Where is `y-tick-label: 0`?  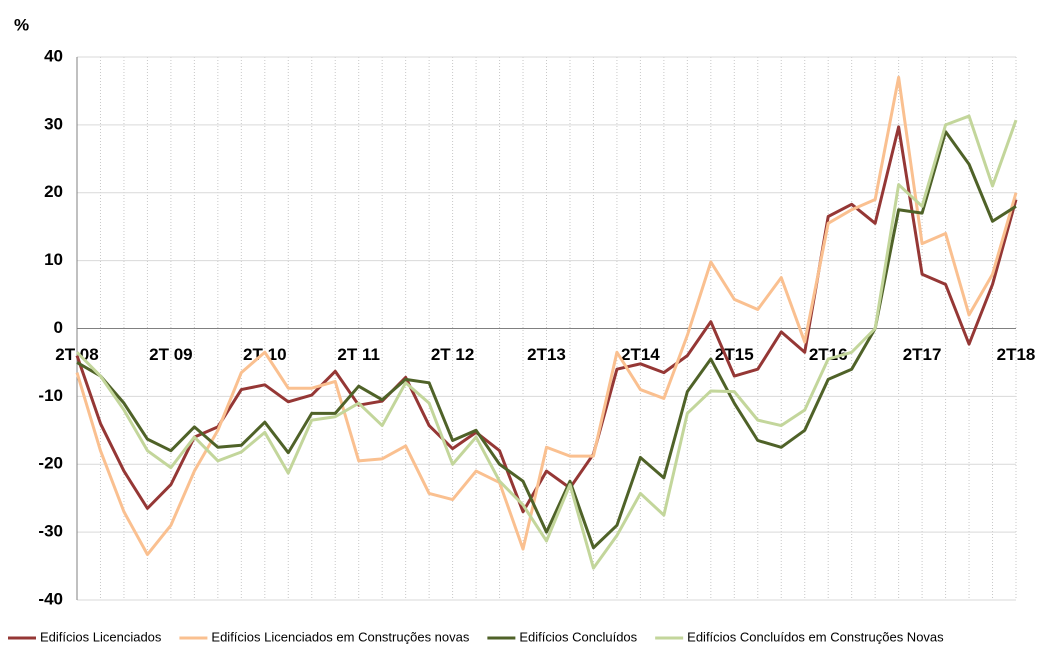 y-tick-label: 0 is located at coordinates (58, 327).